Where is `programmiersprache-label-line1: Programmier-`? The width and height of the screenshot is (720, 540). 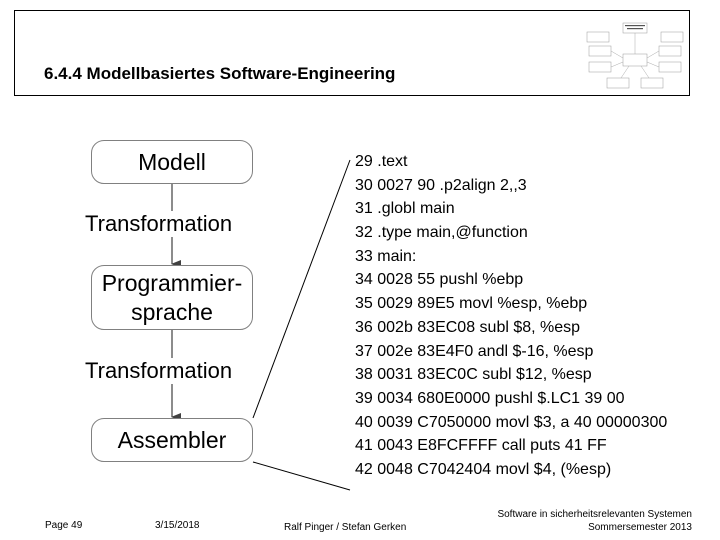
programmiersprache-label-line1: Programmier- is located at coordinates (172, 282).